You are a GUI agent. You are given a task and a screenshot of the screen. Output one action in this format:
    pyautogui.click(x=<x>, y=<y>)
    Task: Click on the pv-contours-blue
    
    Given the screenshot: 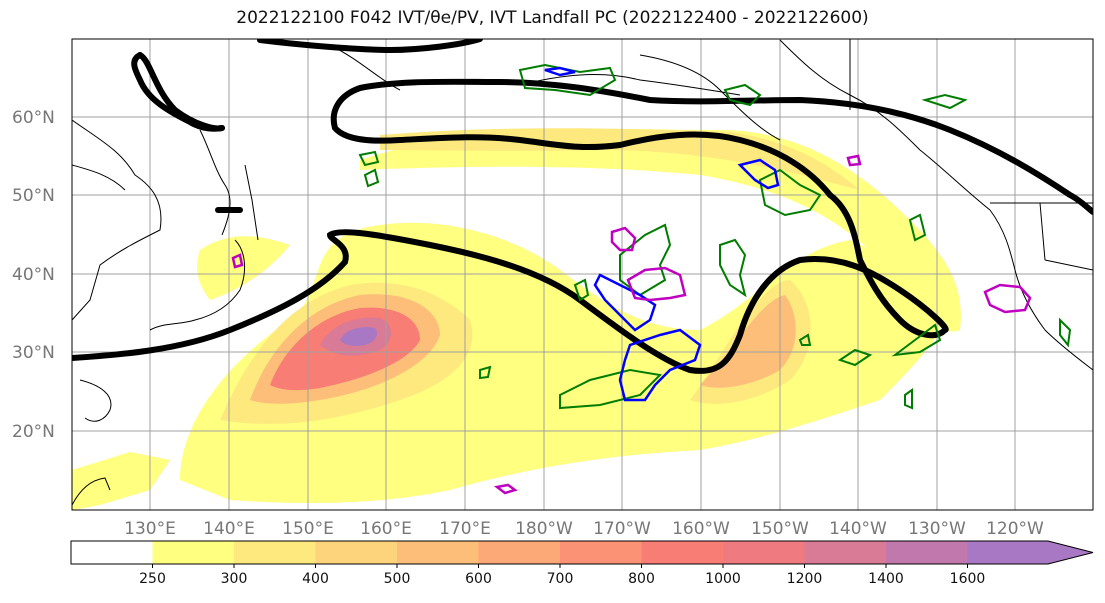 What is the action you would take?
    pyautogui.click(x=662, y=234)
    